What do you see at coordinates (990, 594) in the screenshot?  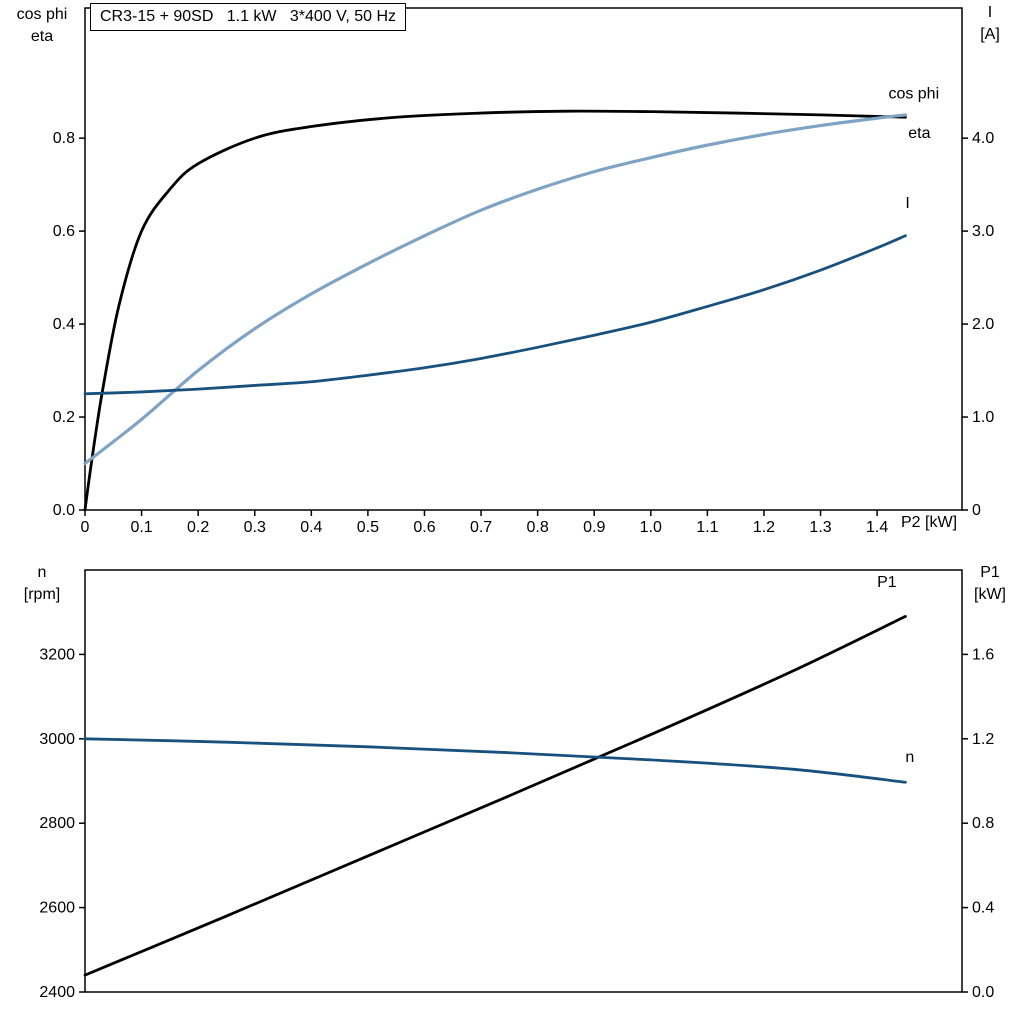 I see `right-axis-title-line-kw-unit: [kW]` at bounding box center [990, 594].